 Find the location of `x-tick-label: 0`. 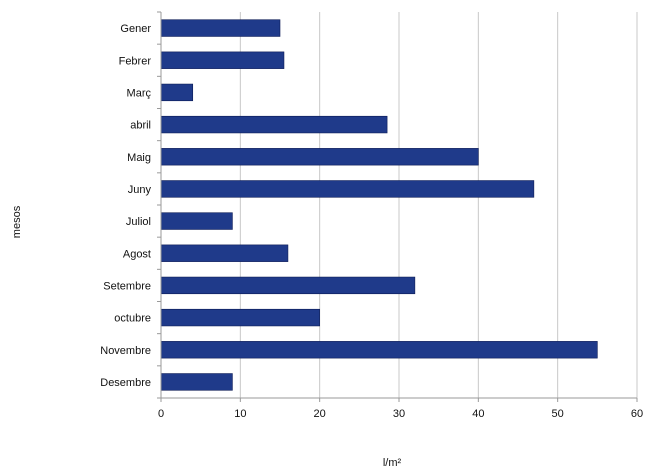

x-tick-label: 0 is located at coordinates (161, 414).